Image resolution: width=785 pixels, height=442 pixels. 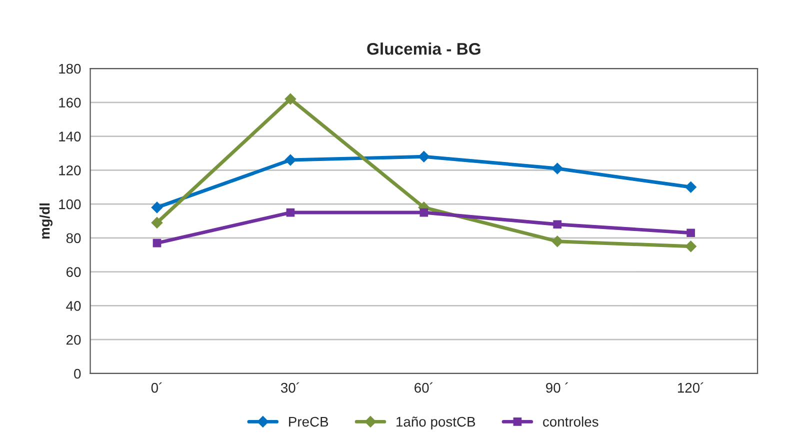 I want to click on x-tick-label: 60´, so click(x=423, y=387).